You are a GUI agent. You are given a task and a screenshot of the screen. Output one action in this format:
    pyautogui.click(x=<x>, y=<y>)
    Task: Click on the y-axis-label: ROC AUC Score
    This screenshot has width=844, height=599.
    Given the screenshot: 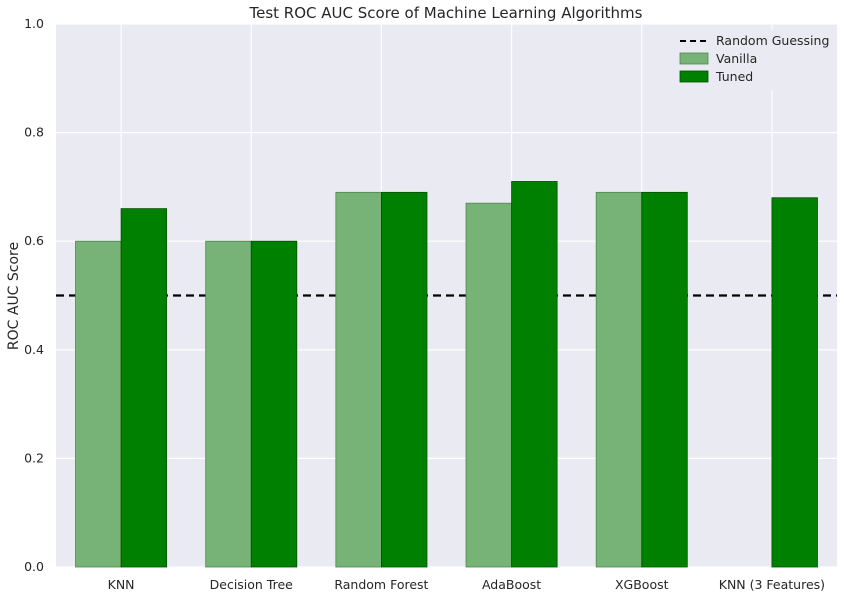 What is the action you would take?
    pyautogui.click(x=14, y=296)
    